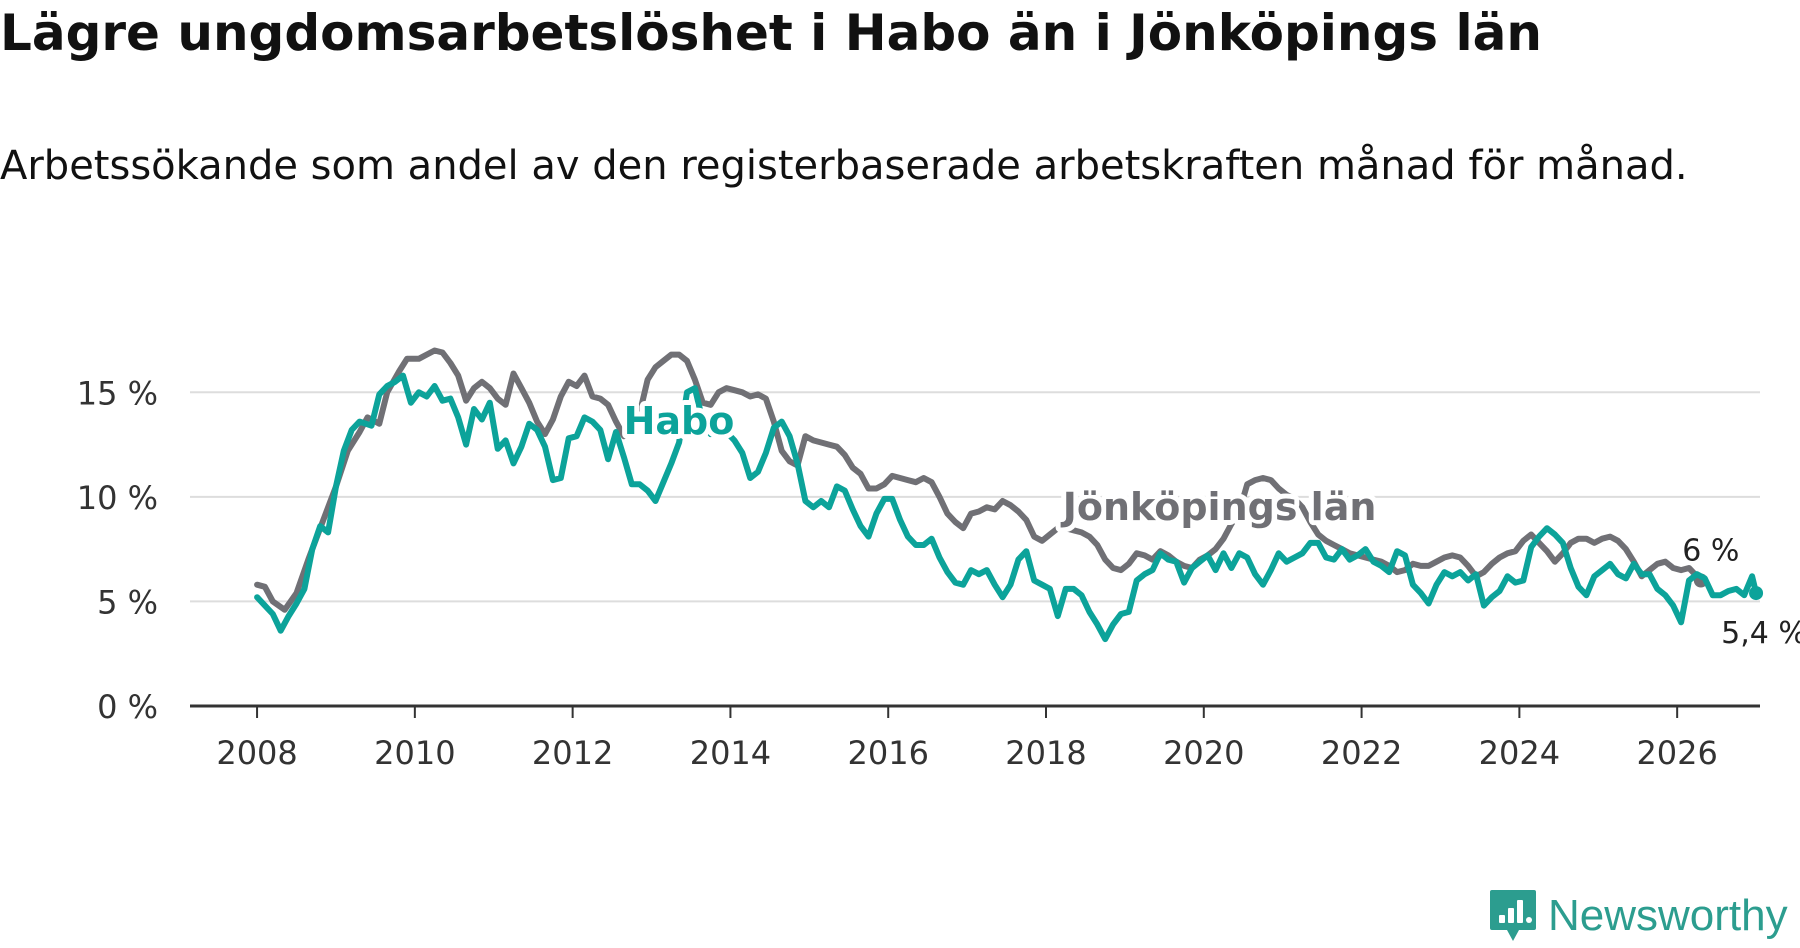  I want to click on x-tick-label: 2018, so click(1045, 753).